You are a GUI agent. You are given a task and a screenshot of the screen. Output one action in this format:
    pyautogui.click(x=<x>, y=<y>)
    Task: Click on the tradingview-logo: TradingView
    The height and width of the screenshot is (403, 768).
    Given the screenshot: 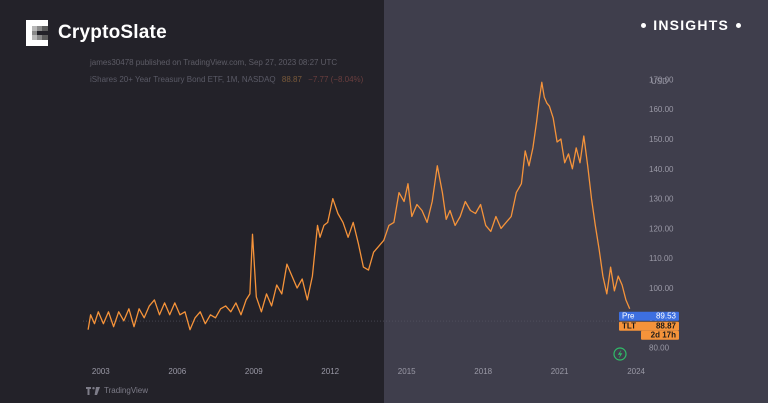 What is the action you would take?
    pyautogui.click(x=117, y=390)
    